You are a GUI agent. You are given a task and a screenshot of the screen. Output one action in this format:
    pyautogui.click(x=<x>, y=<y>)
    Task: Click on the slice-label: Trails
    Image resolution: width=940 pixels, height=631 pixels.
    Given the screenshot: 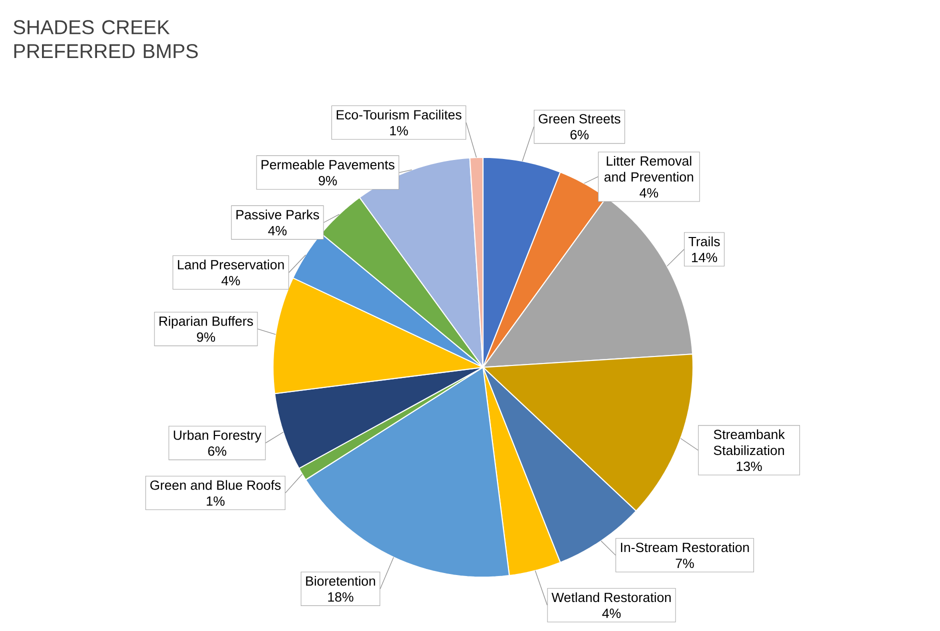 What is the action you would take?
    pyautogui.click(x=704, y=241)
    